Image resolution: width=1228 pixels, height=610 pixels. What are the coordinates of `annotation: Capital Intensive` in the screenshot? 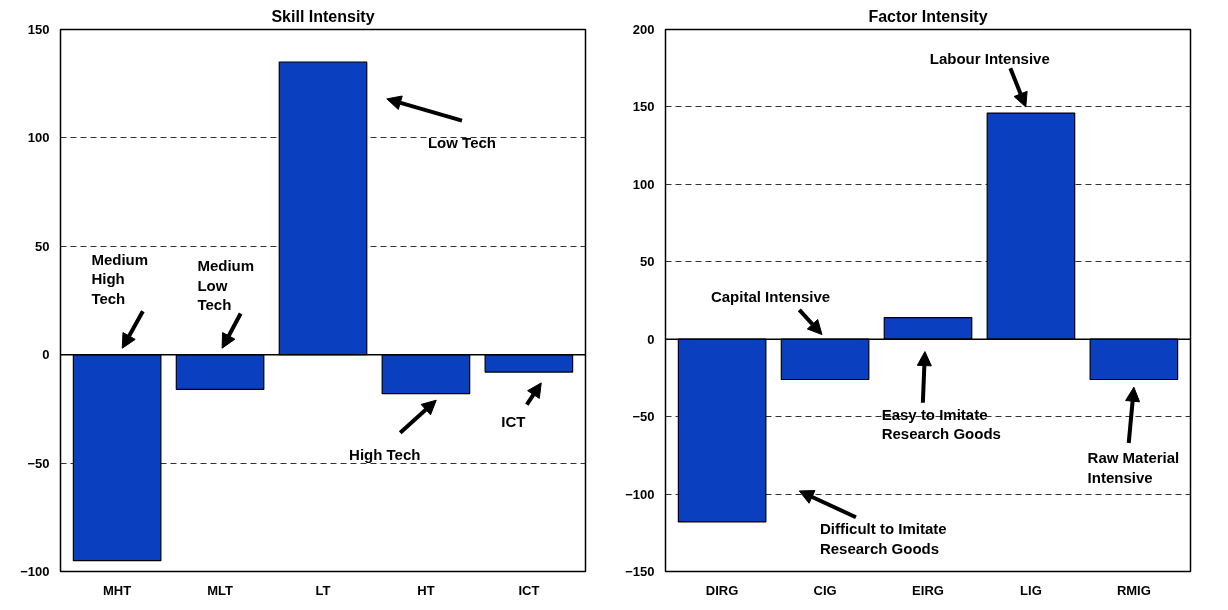 It's located at (770, 297).